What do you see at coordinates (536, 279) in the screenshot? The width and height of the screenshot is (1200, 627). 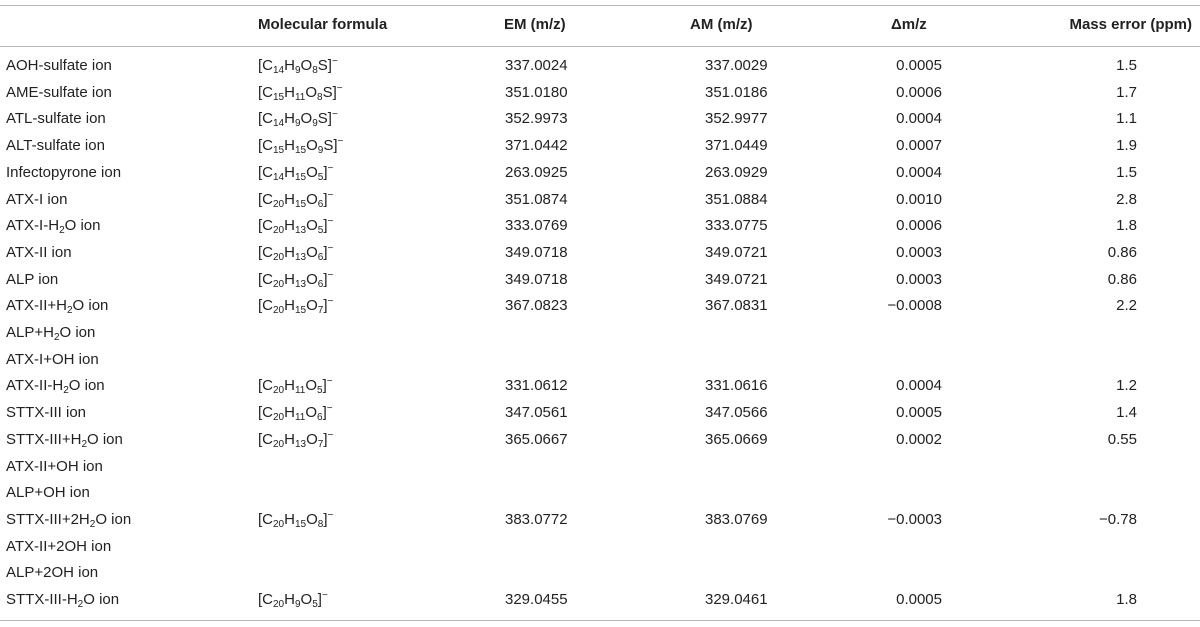 I see `em-cell: 349.0718` at bounding box center [536, 279].